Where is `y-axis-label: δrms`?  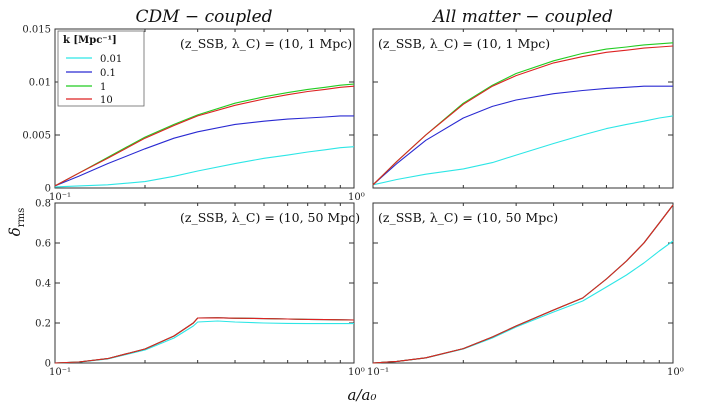 y-axis-label: δrms is located at coordinates (16, 222).